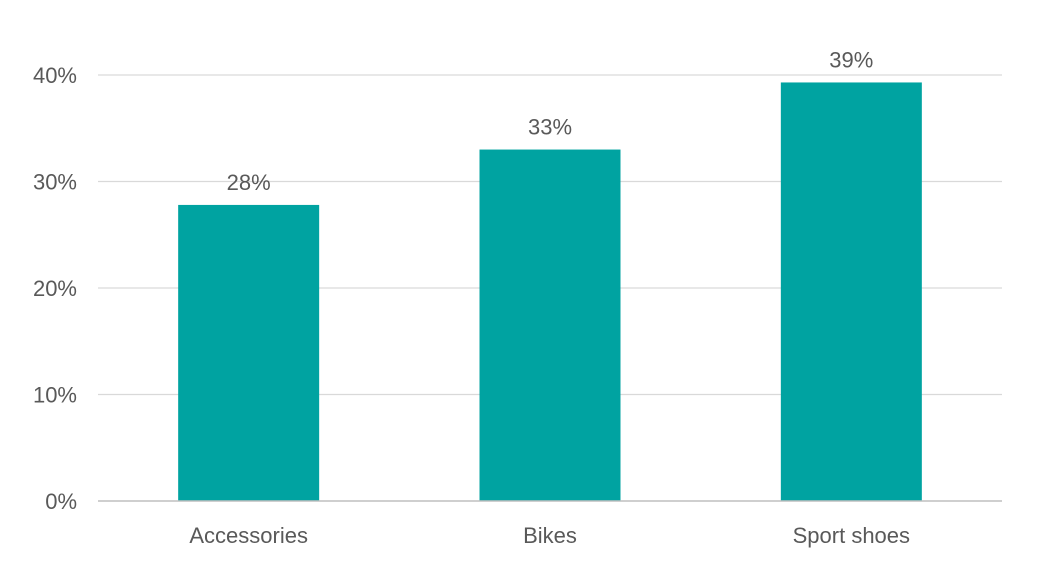  What do you see at coordinates (55, 395) in the screenshot?
I see `y-tick-label: 10%` at bounding box center [55, 395].